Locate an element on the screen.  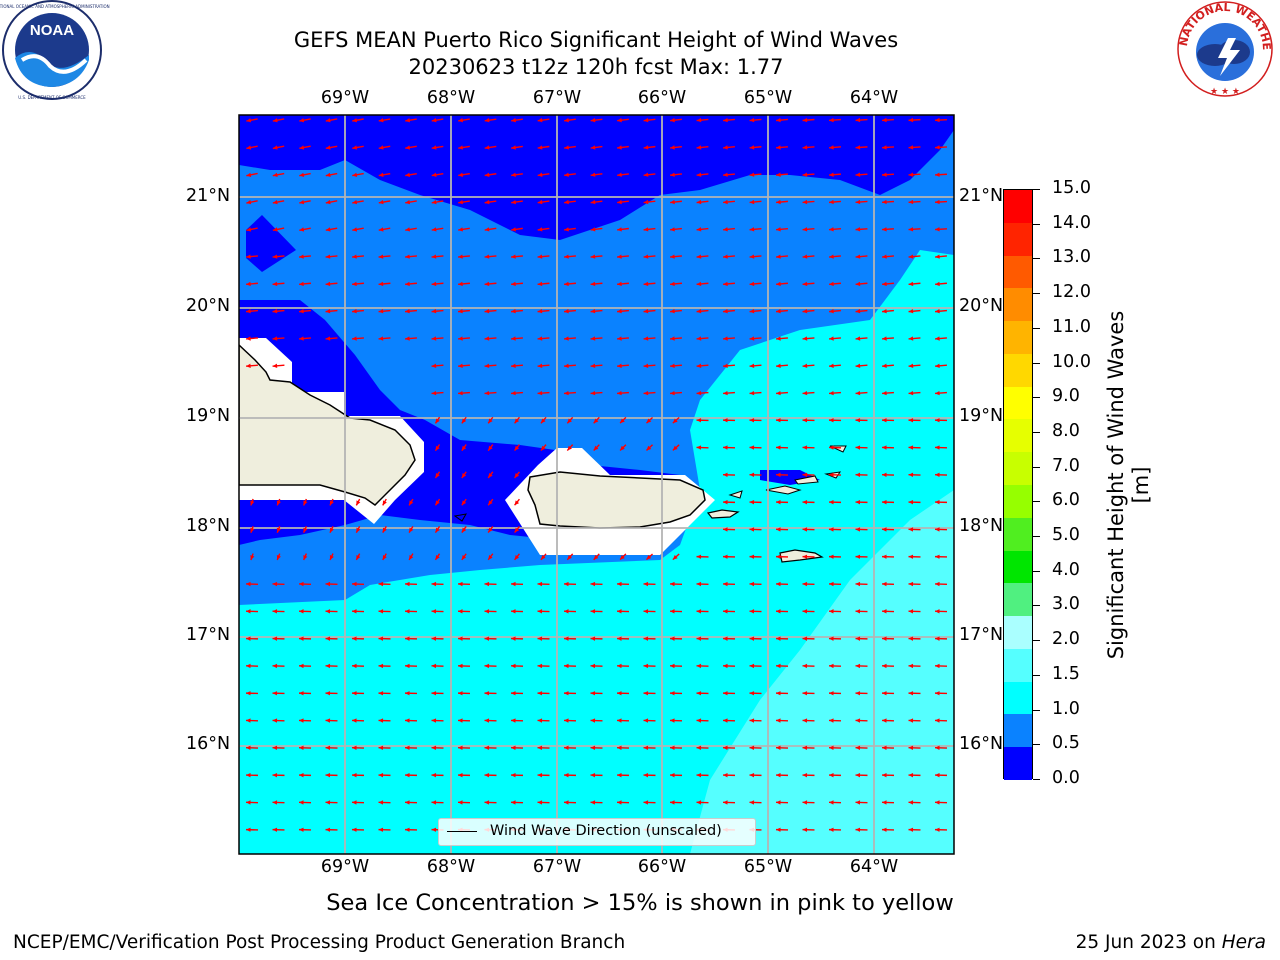
colorbar-tick-label: 4.0 is located at coordinates (1066, 569).